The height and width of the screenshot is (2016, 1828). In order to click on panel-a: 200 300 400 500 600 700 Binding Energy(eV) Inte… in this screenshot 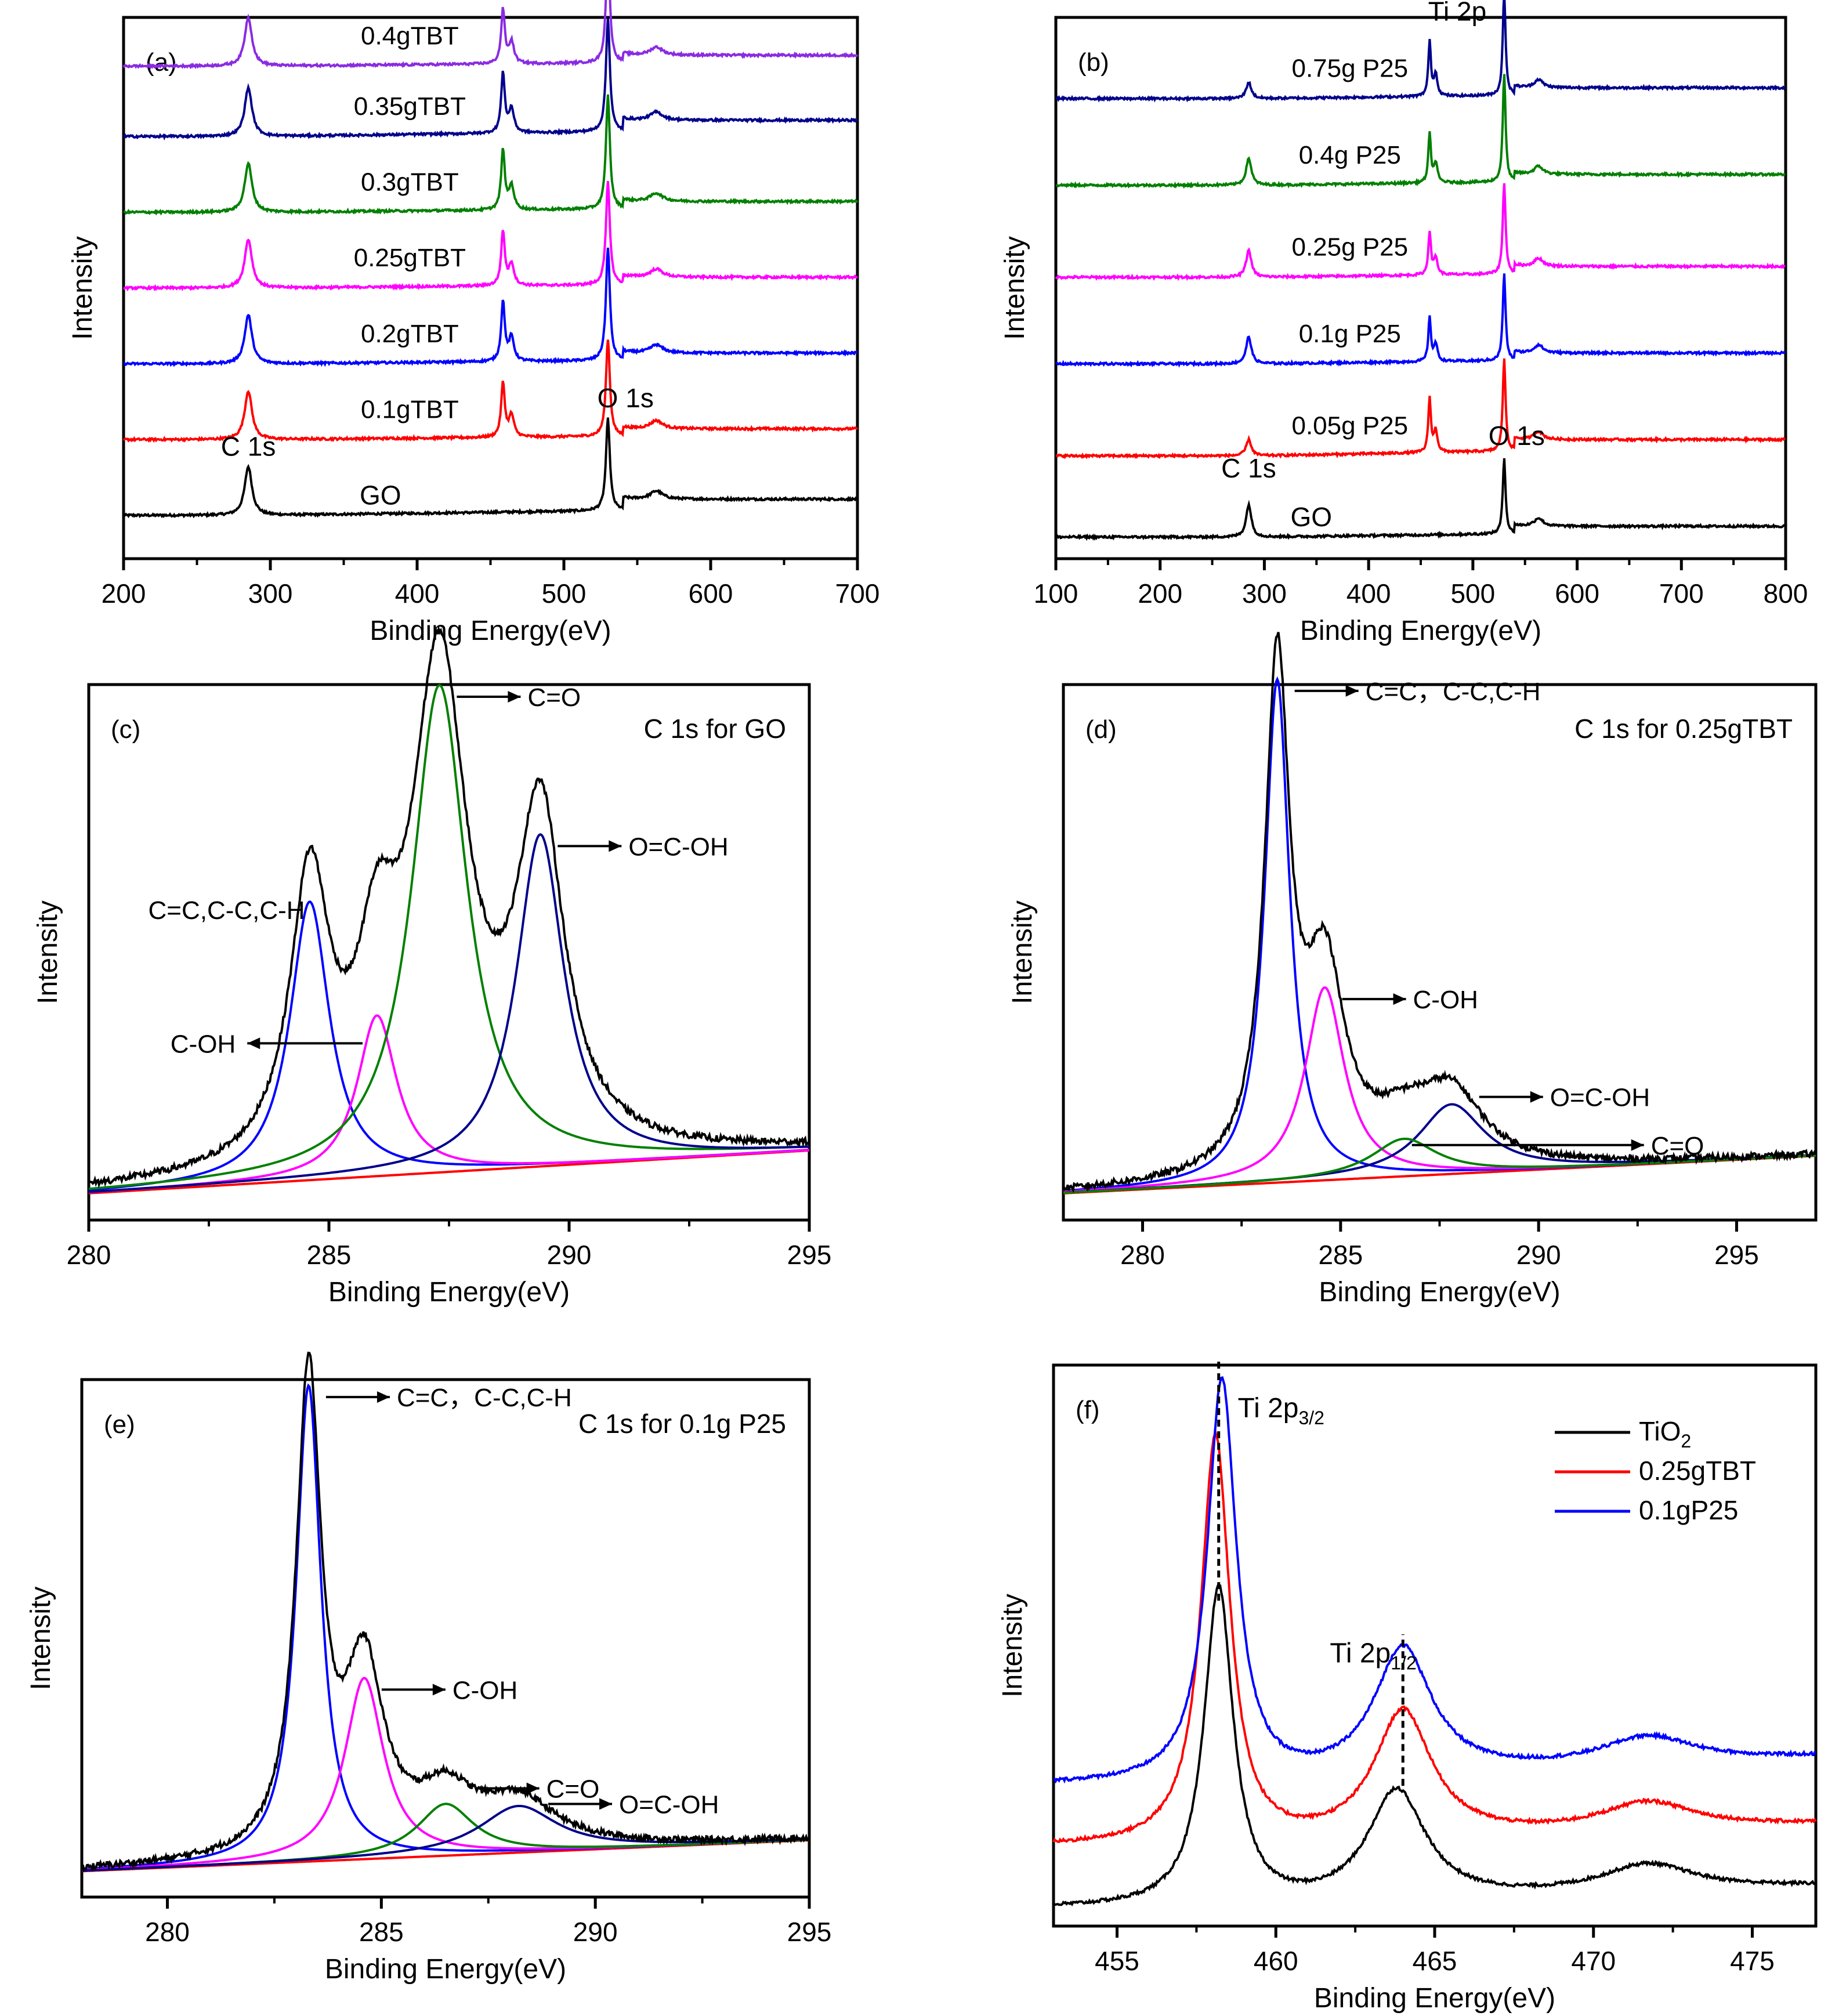, I will do `click(473, 323)`.